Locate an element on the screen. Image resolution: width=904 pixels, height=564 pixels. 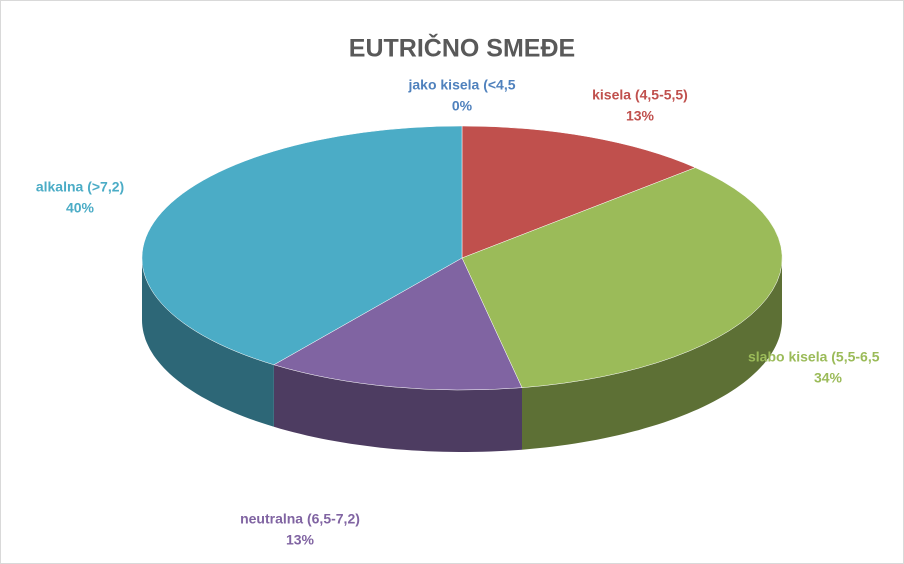
data-label-value: 40% is located at coordinates (80, 208).